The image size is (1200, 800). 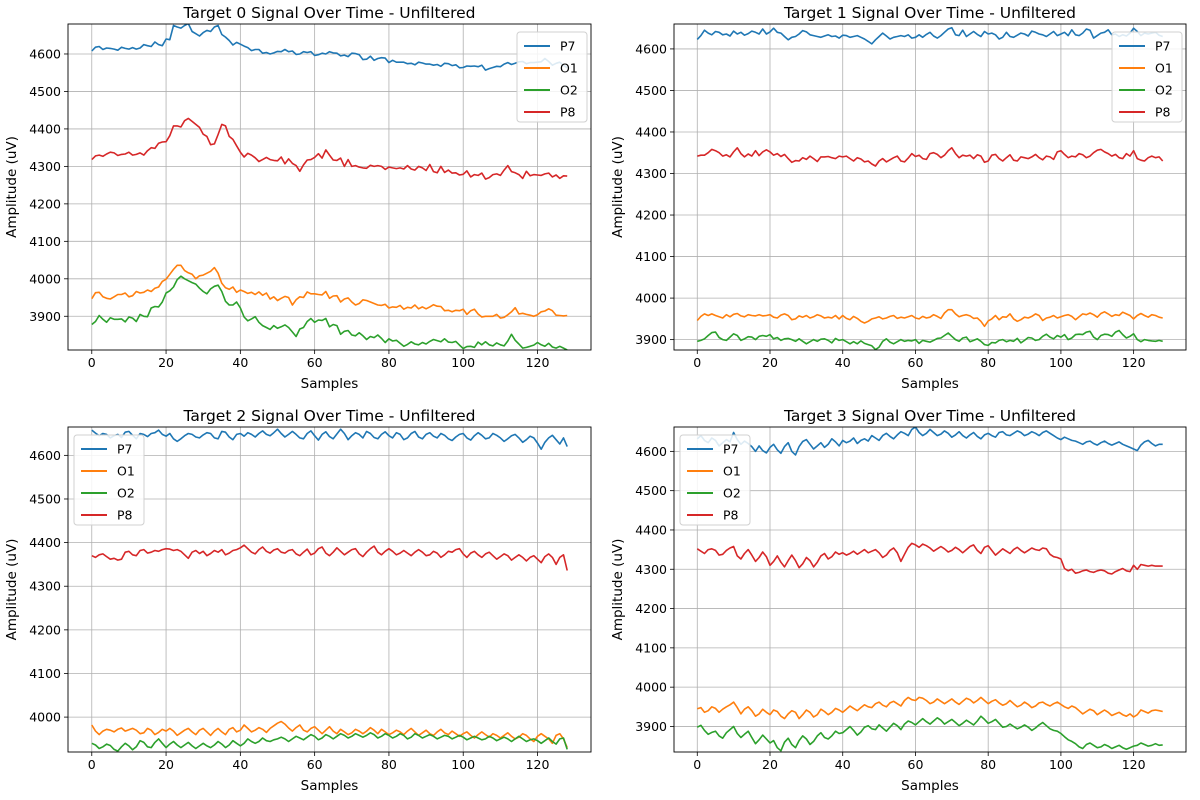 What do you see at coordinates (328, 416) in the screenshot?
I see `chart-title: Target 2 Signal Over Time - Unfiltered` at bounding box center [328, 416].